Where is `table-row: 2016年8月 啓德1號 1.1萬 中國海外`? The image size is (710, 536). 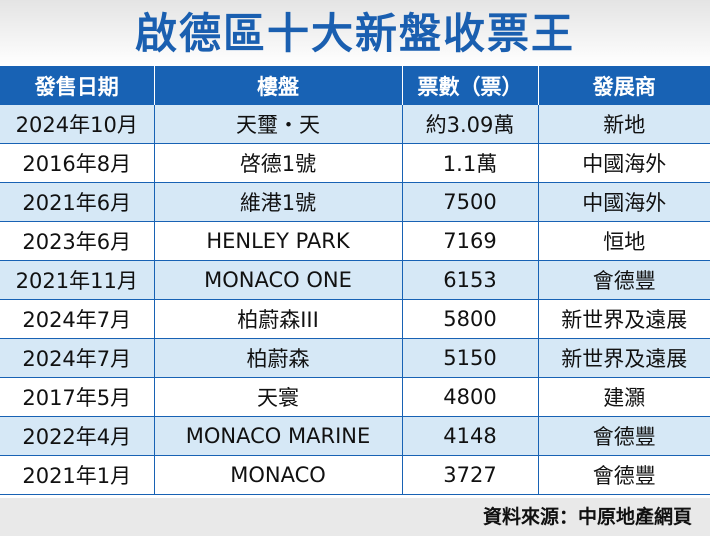 table-row: 2016年8月 啓德1號 1.1萬 中國海外 is located at coordinates (355, 163).